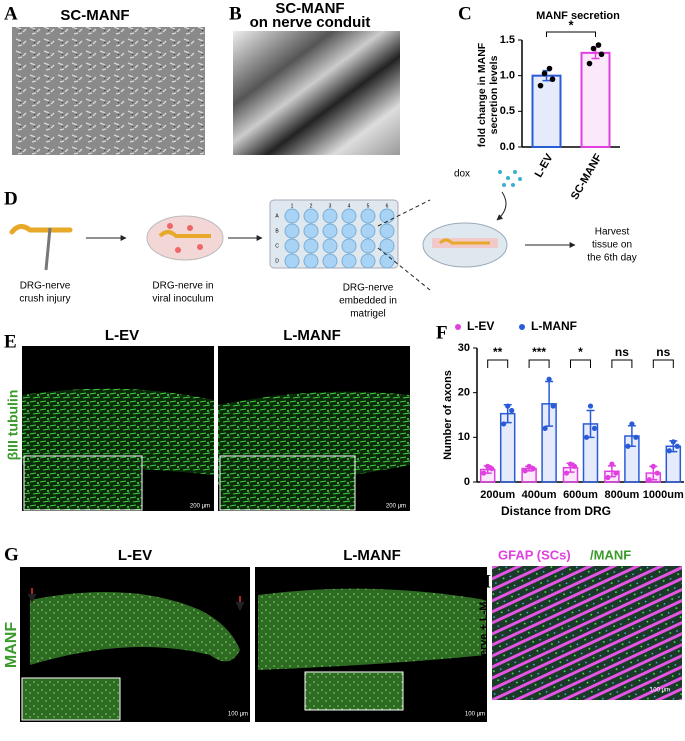 The height and width of the screenshot is (741, 685). Describe the element at coordinates (578, 16) in the screenshot. I see `chart-title: MANF secretion` at that location.